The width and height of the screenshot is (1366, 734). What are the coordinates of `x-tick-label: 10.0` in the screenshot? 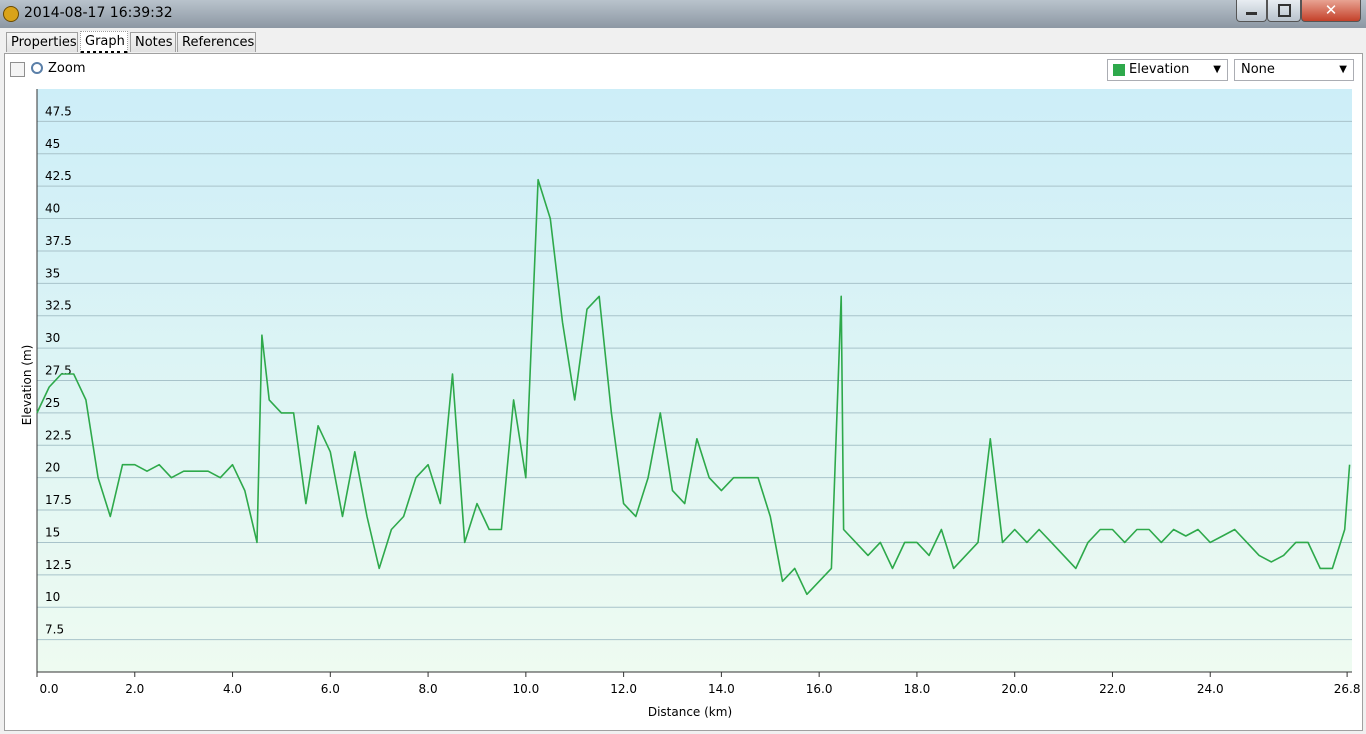 It's located at (525, 689).